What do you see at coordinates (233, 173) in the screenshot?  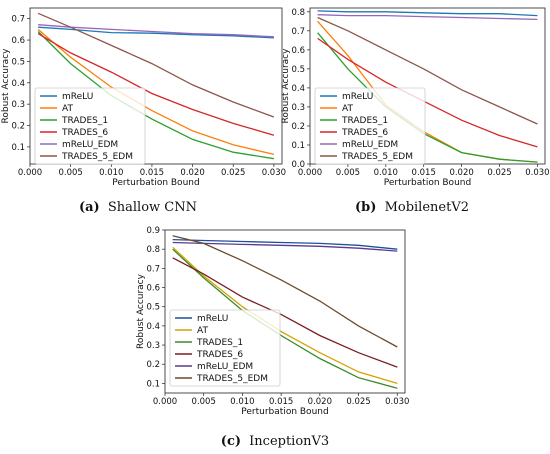 I see `chart-a-xtick-label: 0.025` at bounding box center [233, 173].